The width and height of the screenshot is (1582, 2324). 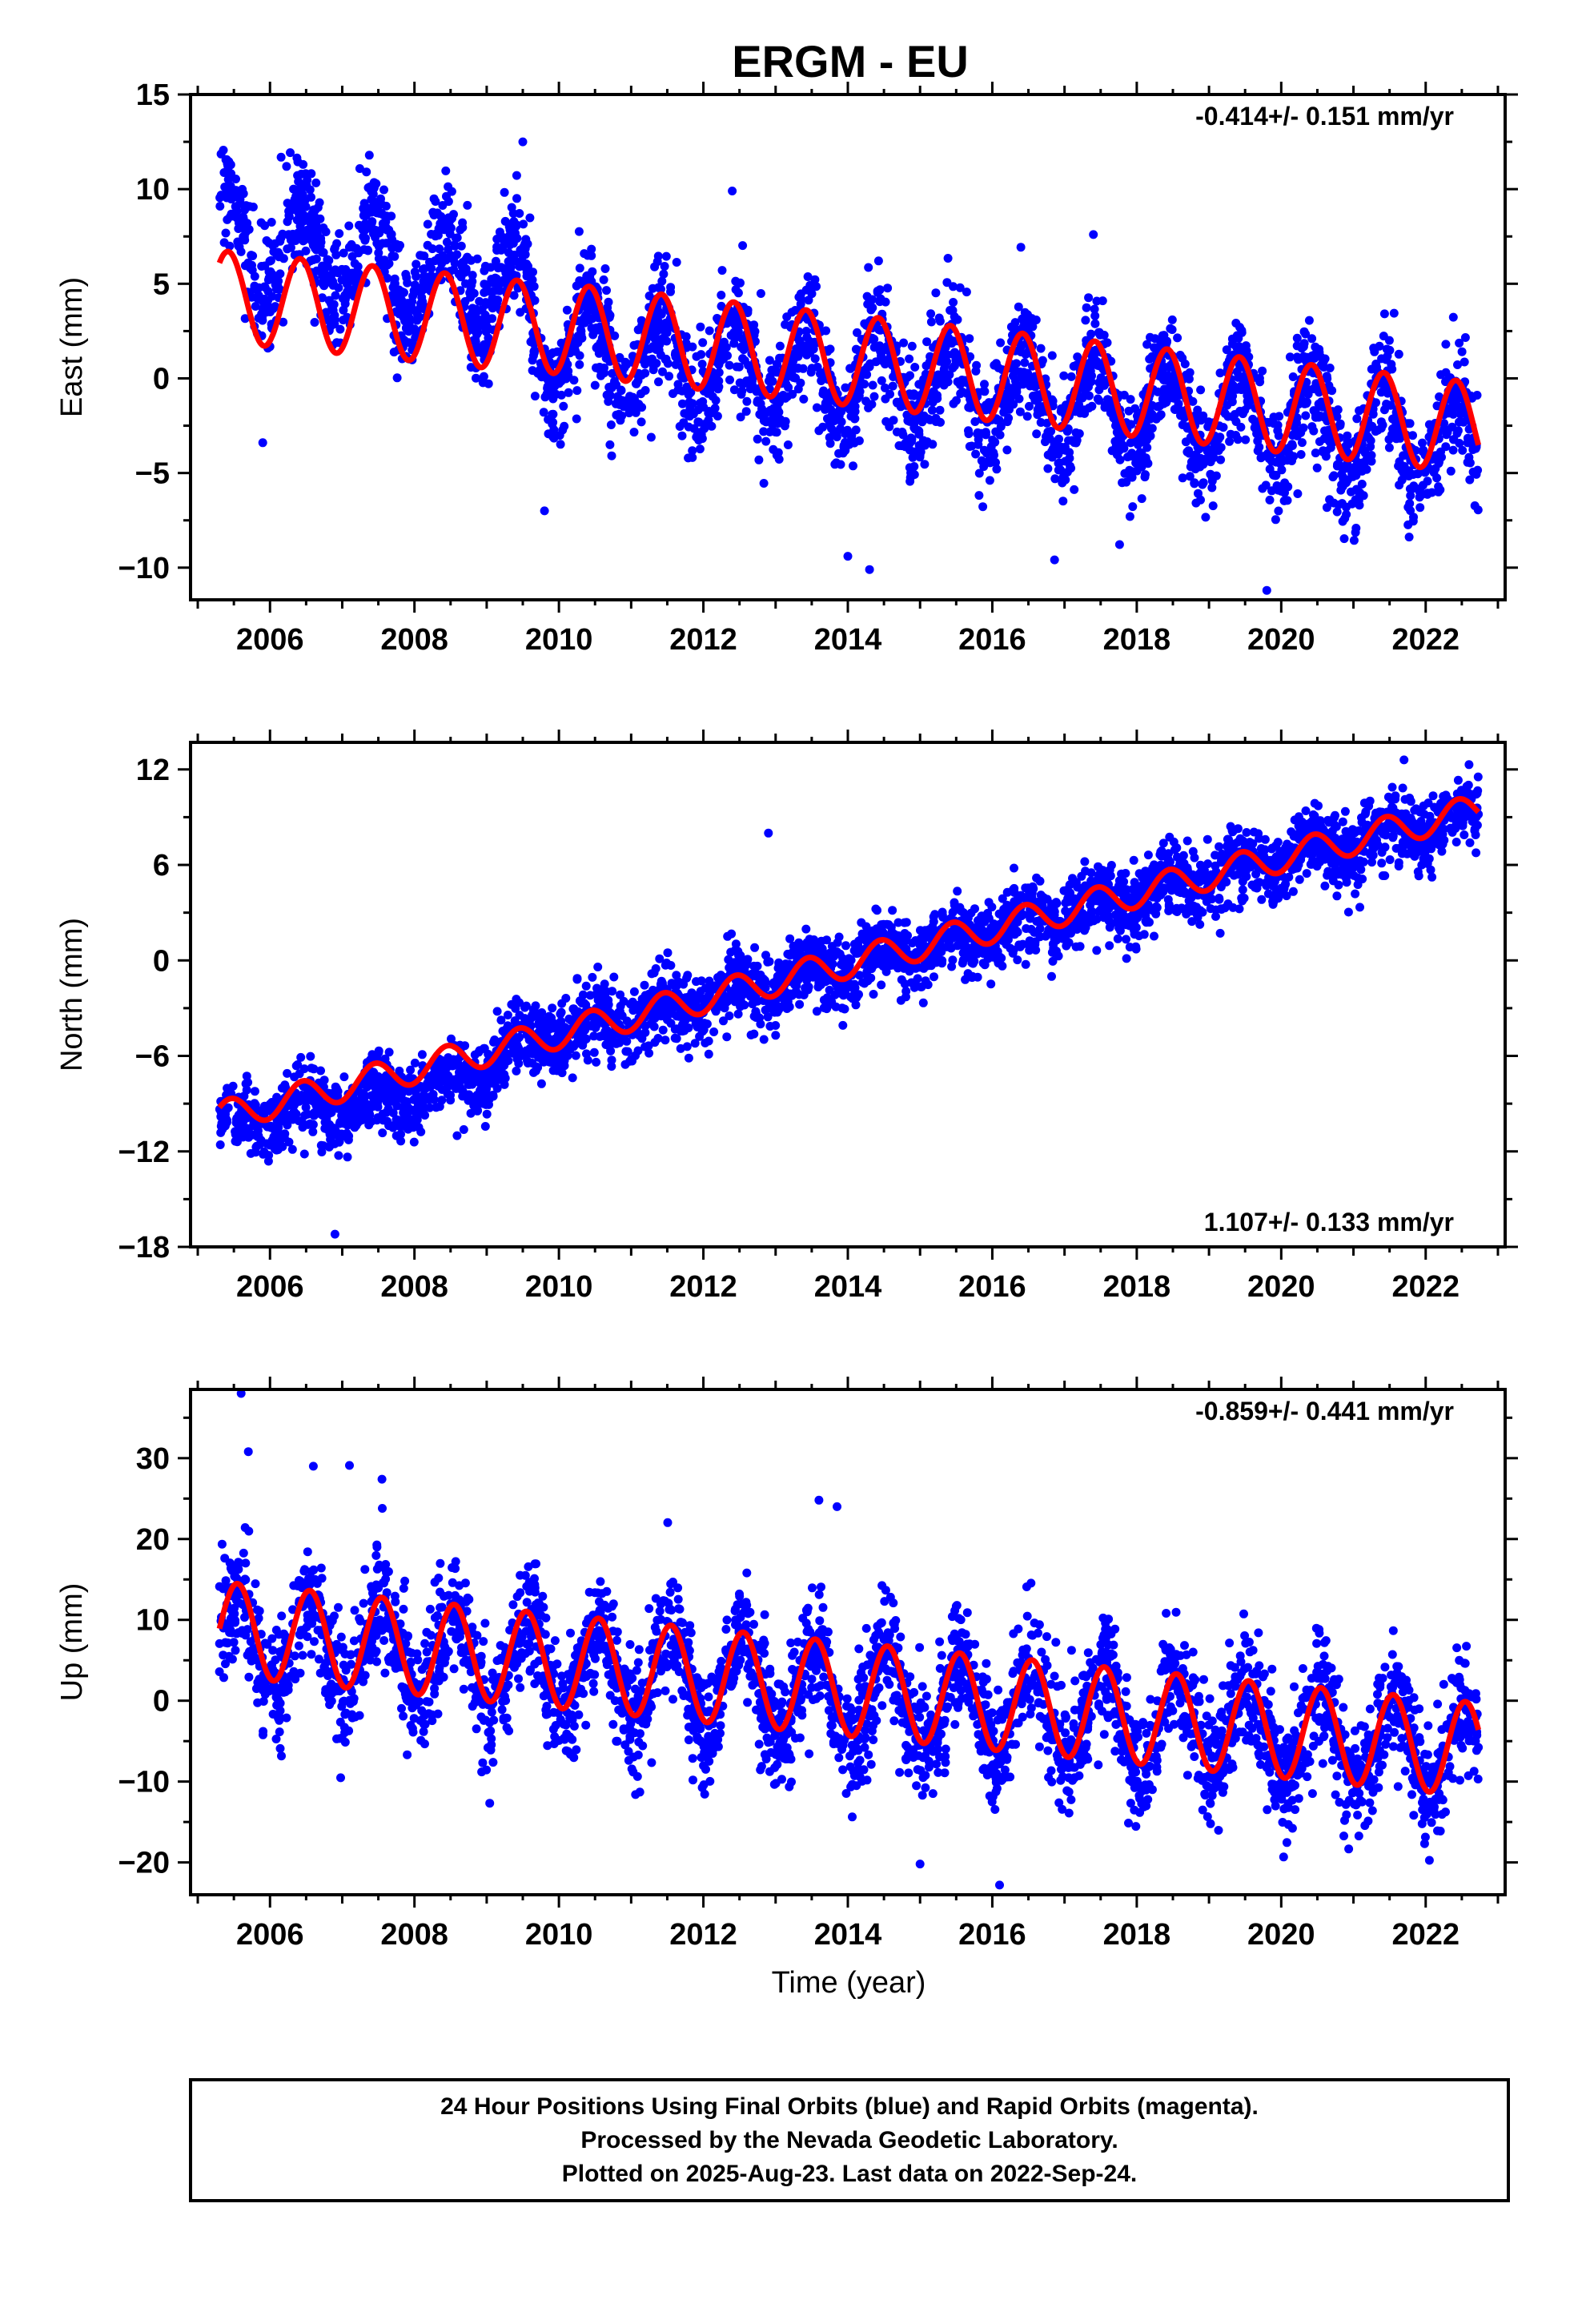 What do you see at coordinates (161, 284) in the screenshot?
I see `y-tick-label: 5` at bounding box center [161, 284].